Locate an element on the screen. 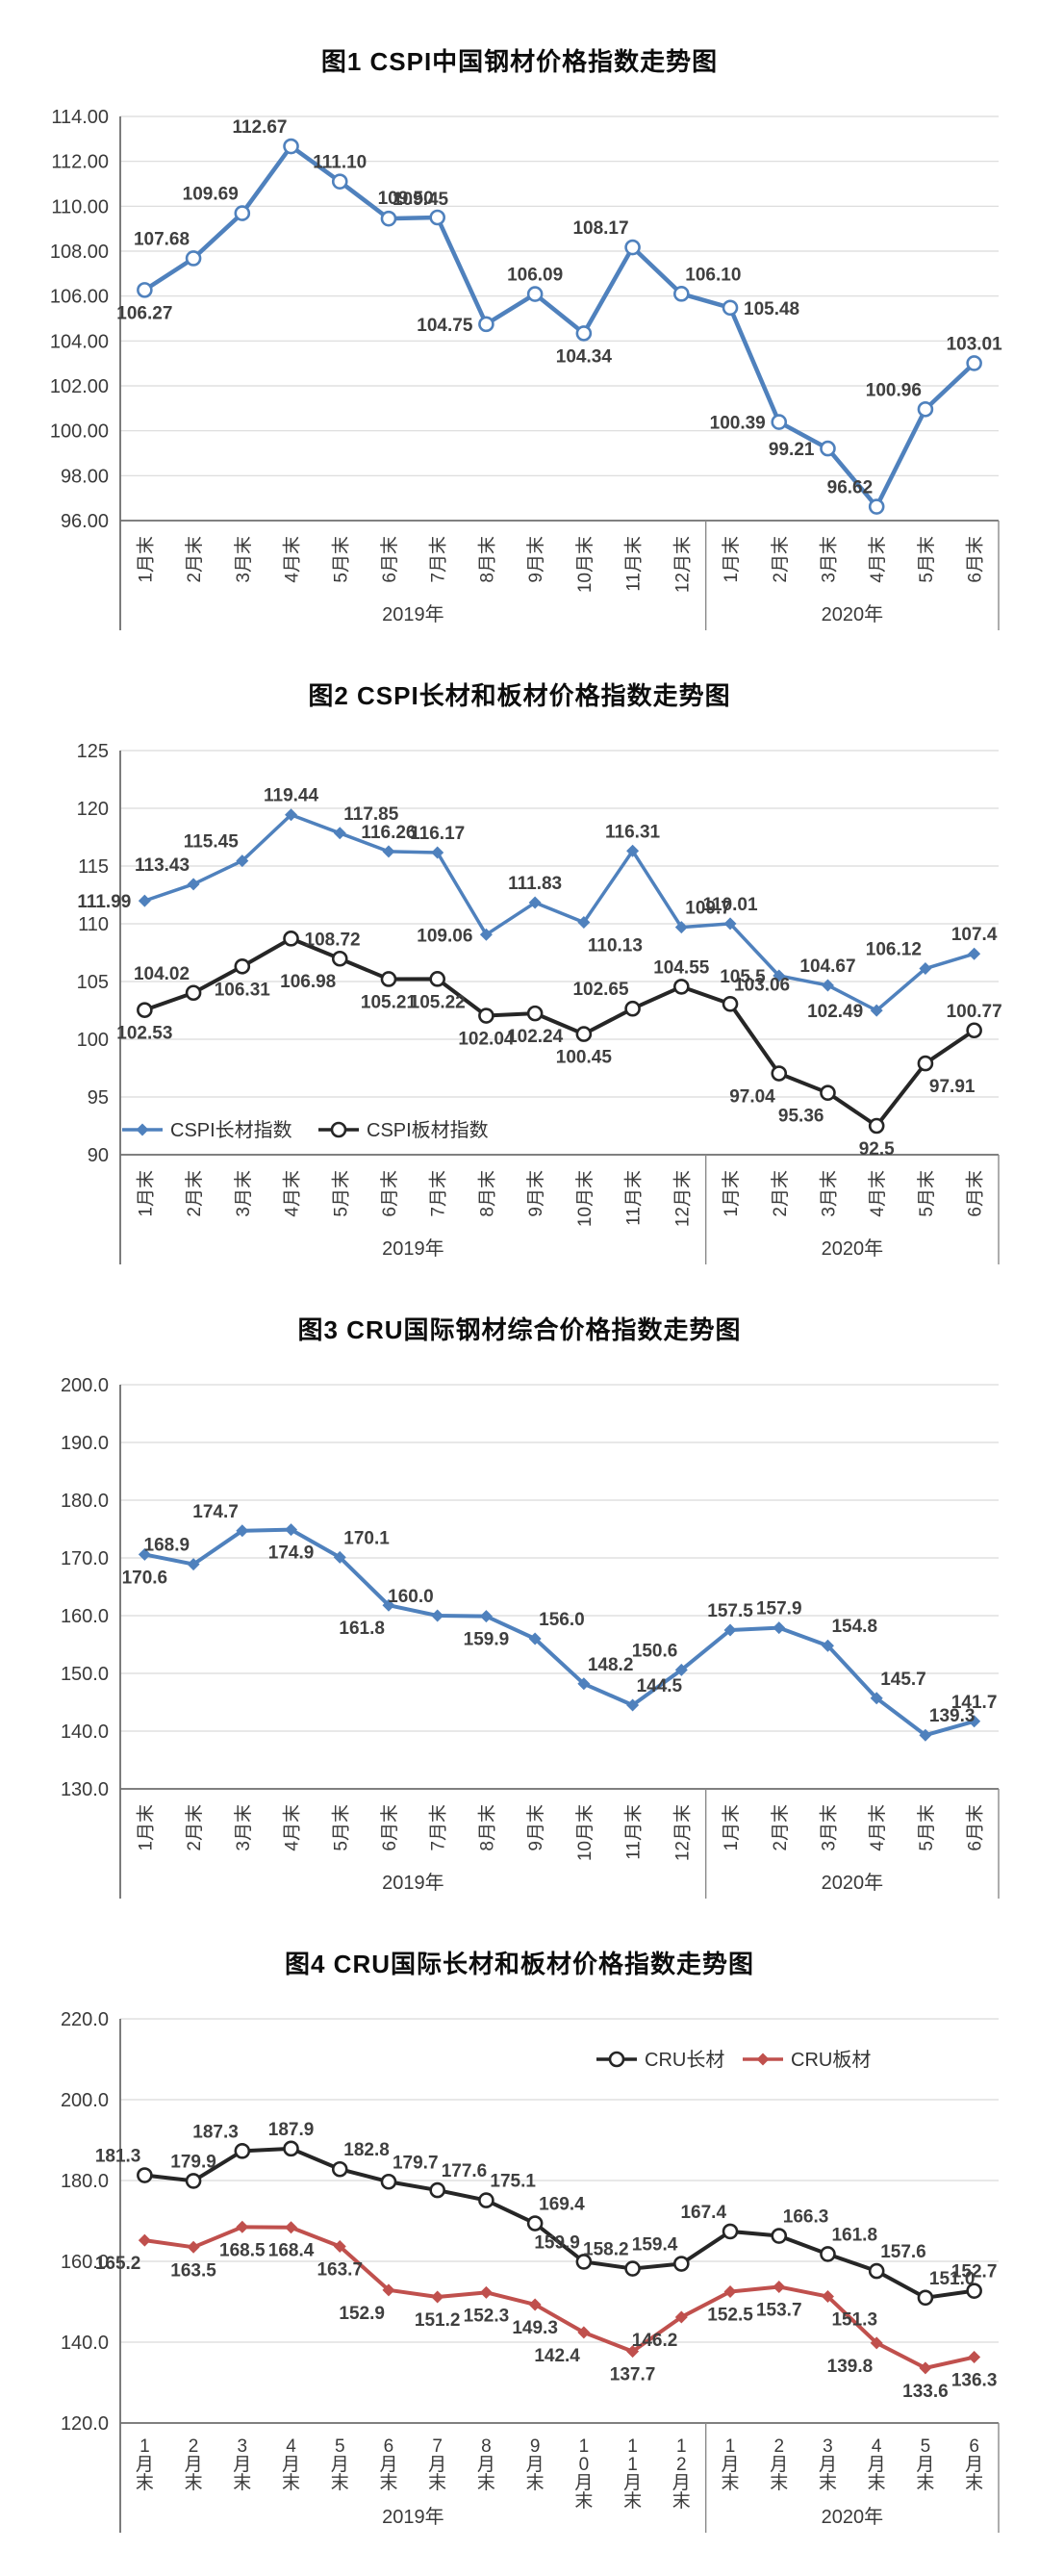 This screenshot has height=2576, width=1039. month-label: 8月末 is located at coordinates (486, 1193).